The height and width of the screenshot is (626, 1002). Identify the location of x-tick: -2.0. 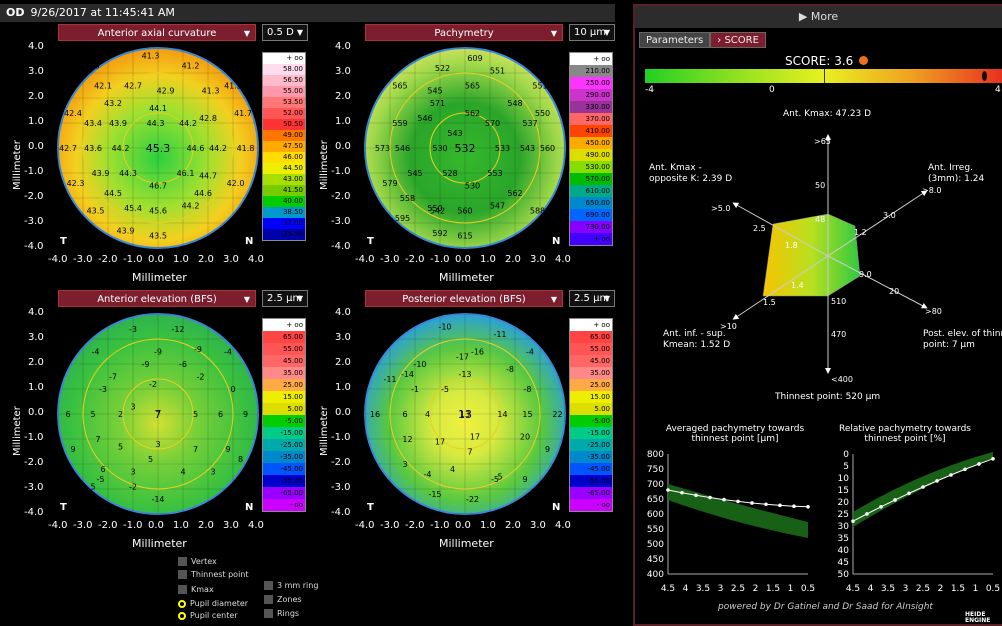
(108, 525).